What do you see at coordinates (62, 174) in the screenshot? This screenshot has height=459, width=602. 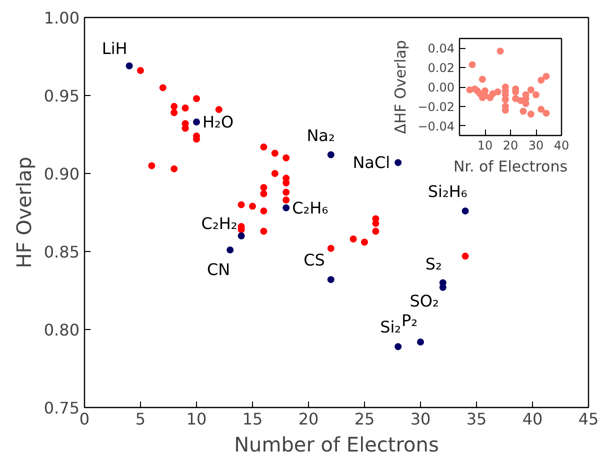 I see `y-tick-label: 0.90` at bounding box center [62, 174].